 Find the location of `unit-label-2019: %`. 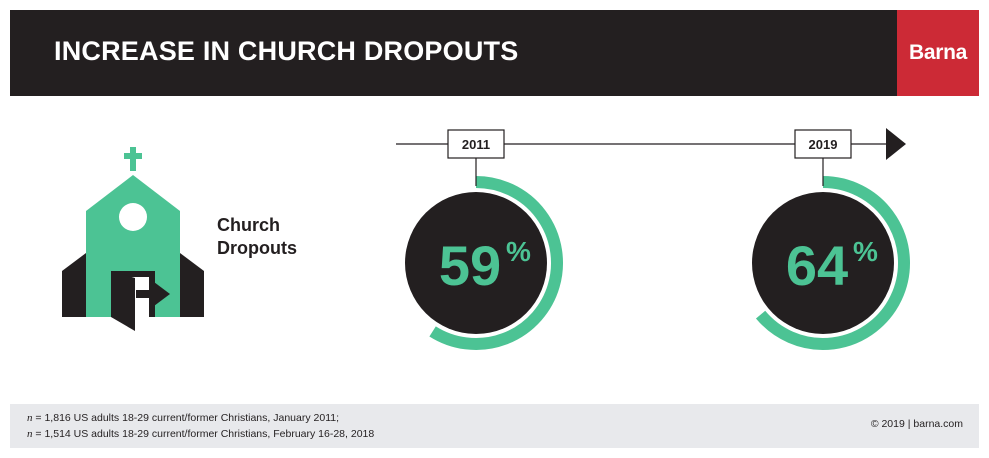

unit-label-2019: % is located at coordinates (865, 251).